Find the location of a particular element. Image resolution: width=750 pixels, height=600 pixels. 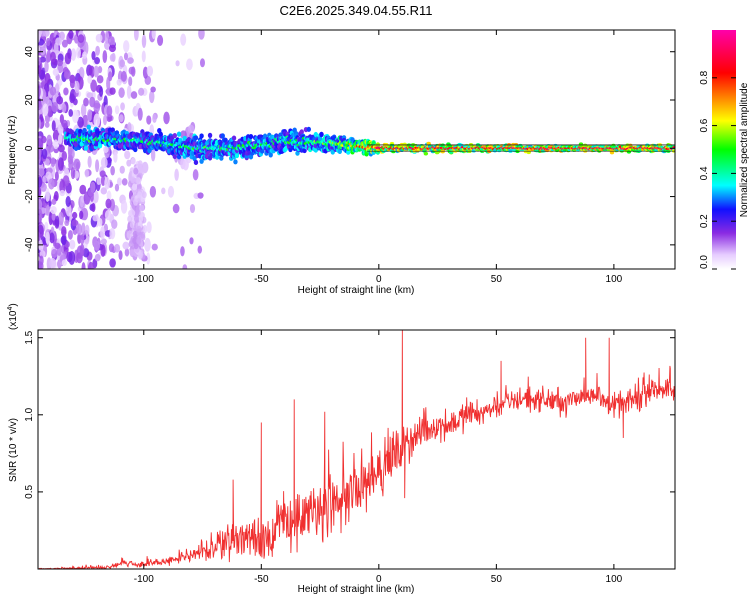

snr-scale-exponent: 4 is located at coordinates (10, 309).